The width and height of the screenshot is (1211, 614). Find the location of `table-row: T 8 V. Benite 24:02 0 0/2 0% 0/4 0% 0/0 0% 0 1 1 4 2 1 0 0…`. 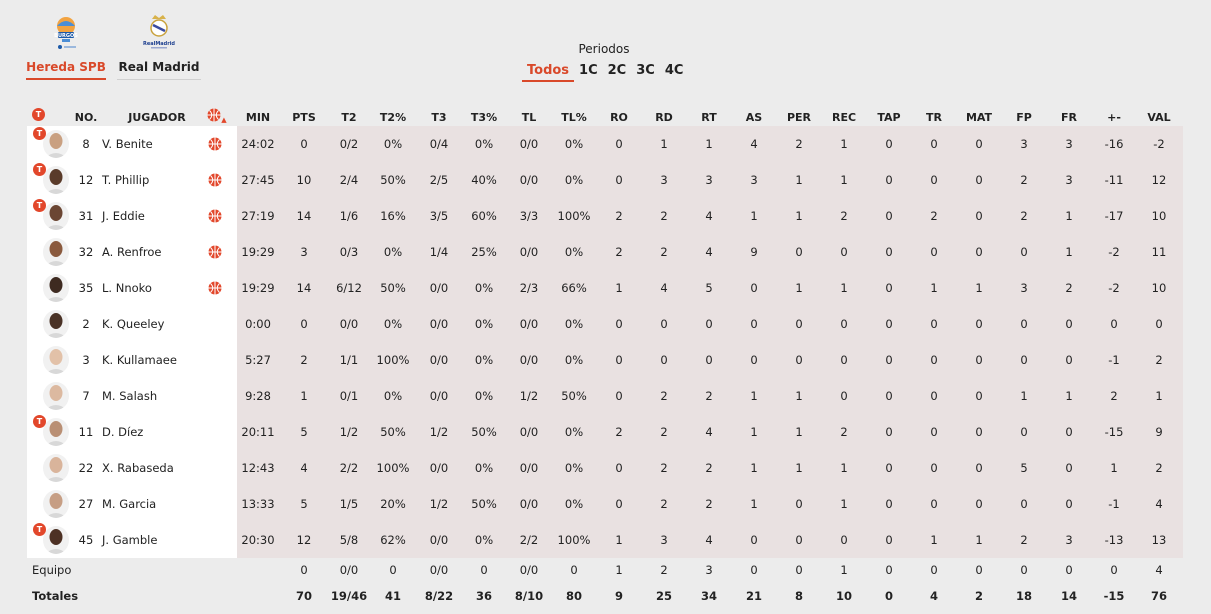

table-row: T 8 V. Benite 24:02 0 0/2 0% 0/4 0% 0/0 0% 0 1 1 4 2 1 0 0… is located at coordinates (605, 144).